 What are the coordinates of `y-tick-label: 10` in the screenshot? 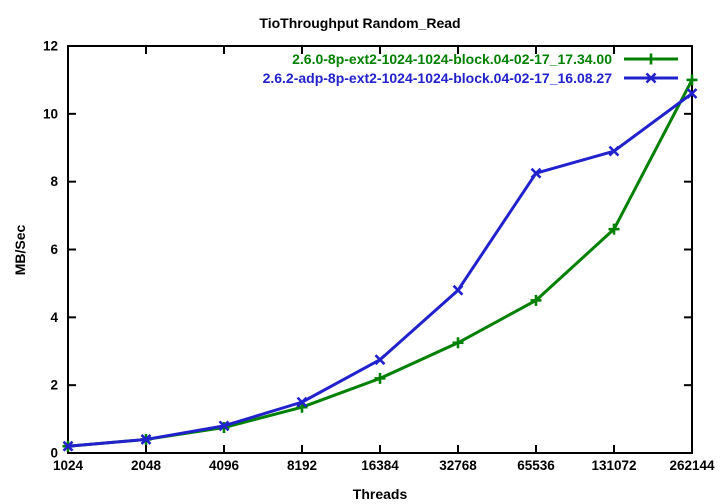 It's located at (50, 113).